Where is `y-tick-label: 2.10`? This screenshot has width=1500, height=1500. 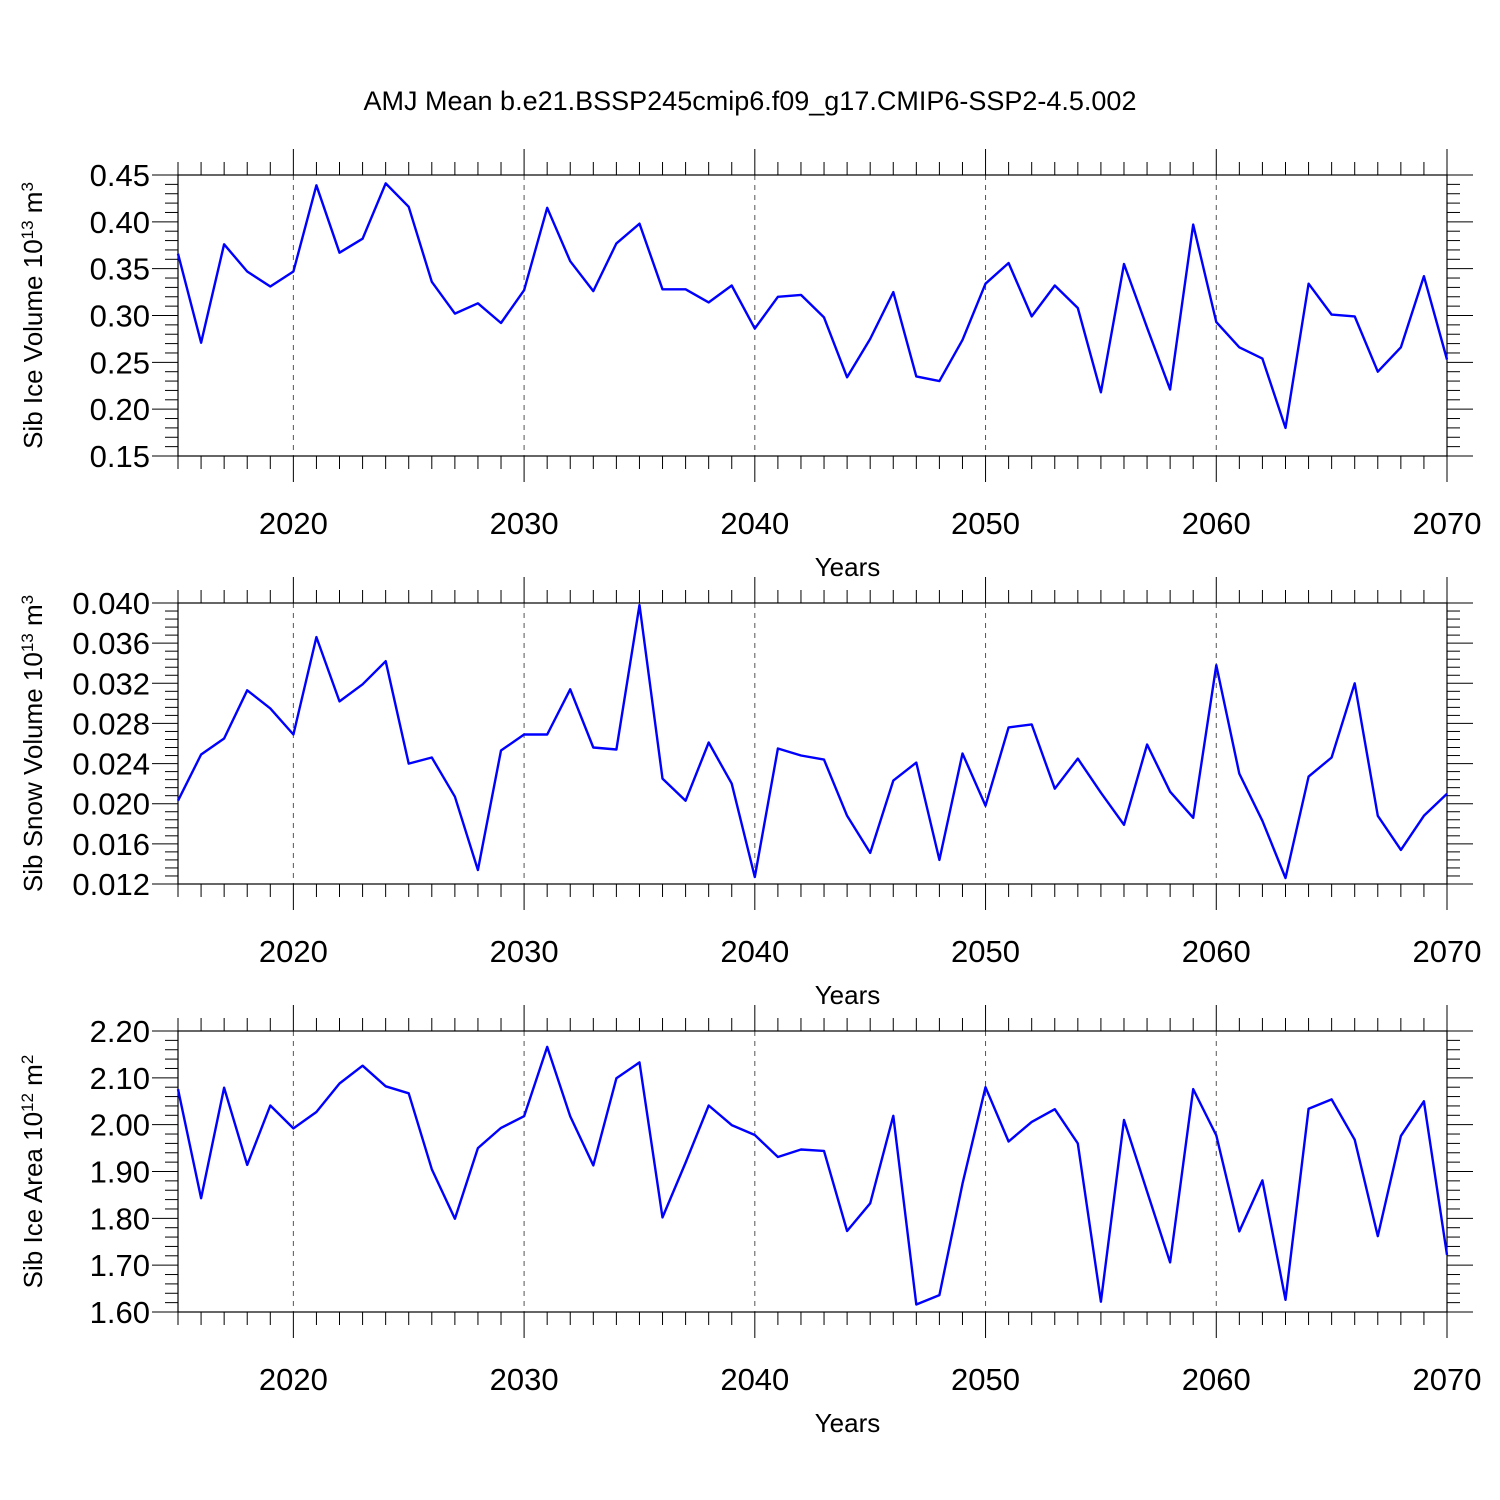 y-tick-label: 2.10 is located at coordinates (120, 1078).